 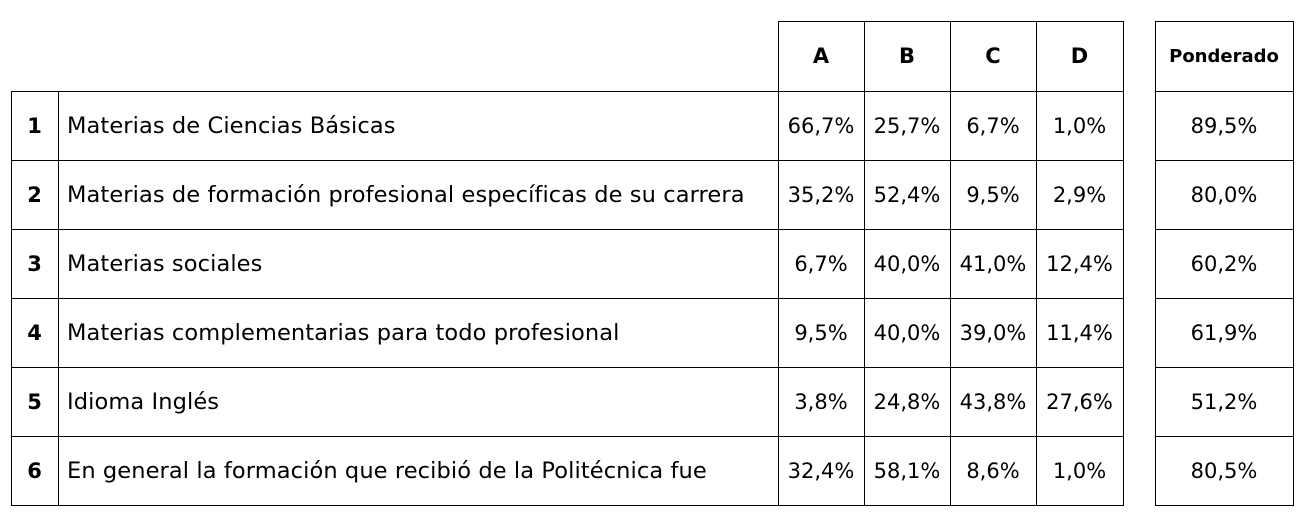 What do you see at coordinates (906, 56) in the screenshot?
I see `column-header-b: B` at bounding box center [906, 56].